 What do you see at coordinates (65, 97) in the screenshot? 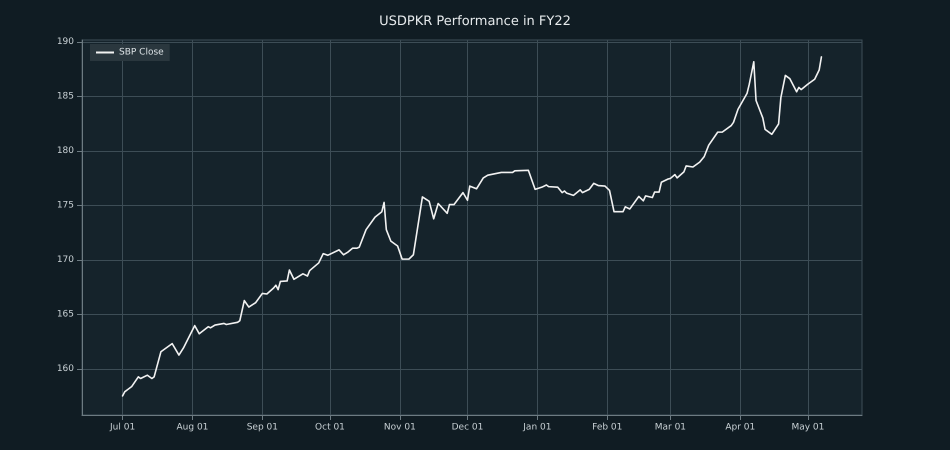
I see `y-tick-label: 185` at bounding box center [65, 97].